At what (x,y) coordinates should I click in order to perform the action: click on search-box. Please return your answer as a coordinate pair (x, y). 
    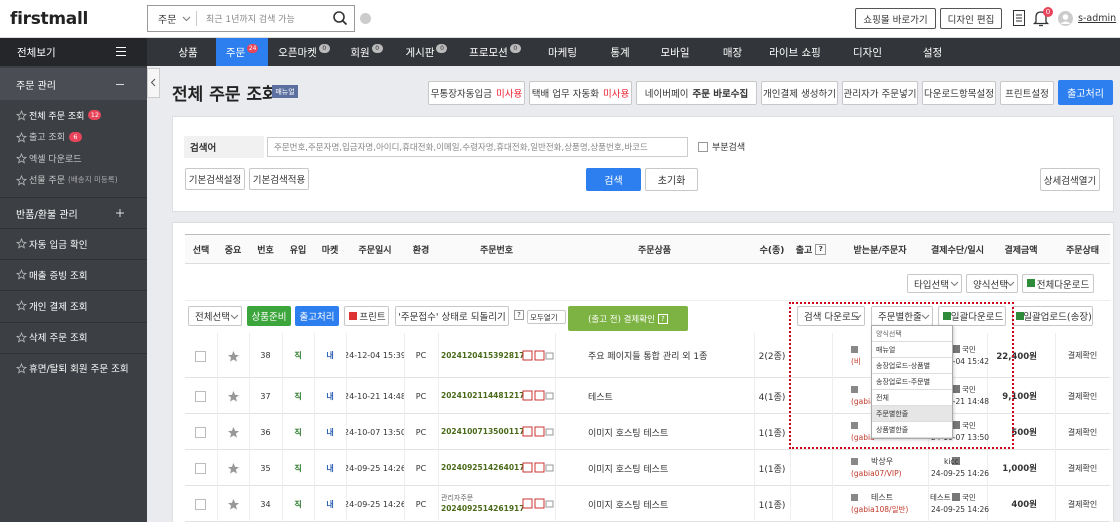
    Looking at the image, I should click on (251, 18).